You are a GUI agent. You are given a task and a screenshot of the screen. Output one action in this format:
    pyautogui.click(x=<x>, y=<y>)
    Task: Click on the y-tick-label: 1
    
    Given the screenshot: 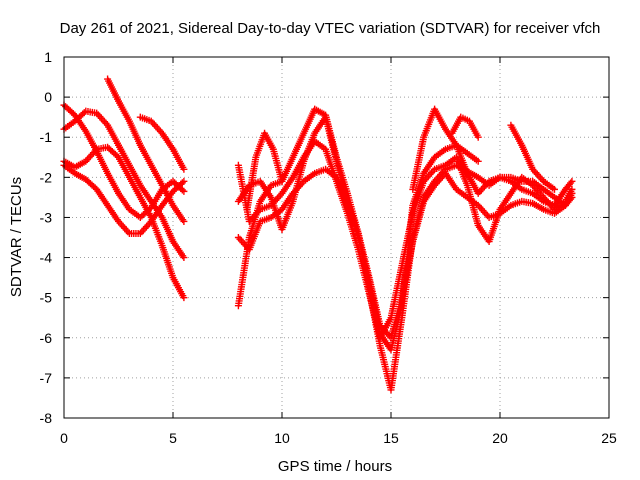 What is the action you would take?
    pyautogui.click(x=48, y=57)
    